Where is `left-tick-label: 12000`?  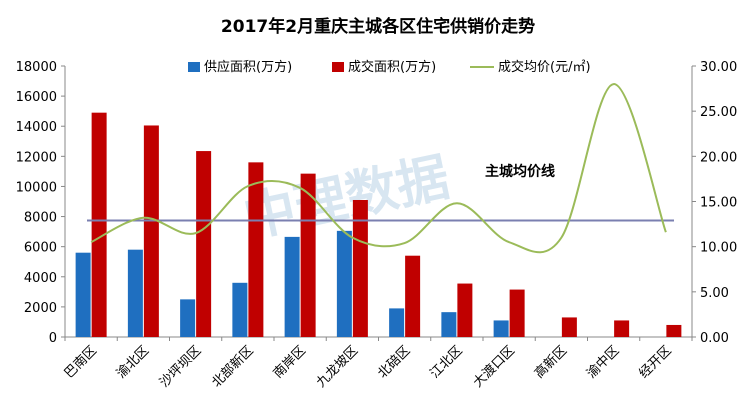 left-tick-label: 12000 is located at coordinates (36, 157).